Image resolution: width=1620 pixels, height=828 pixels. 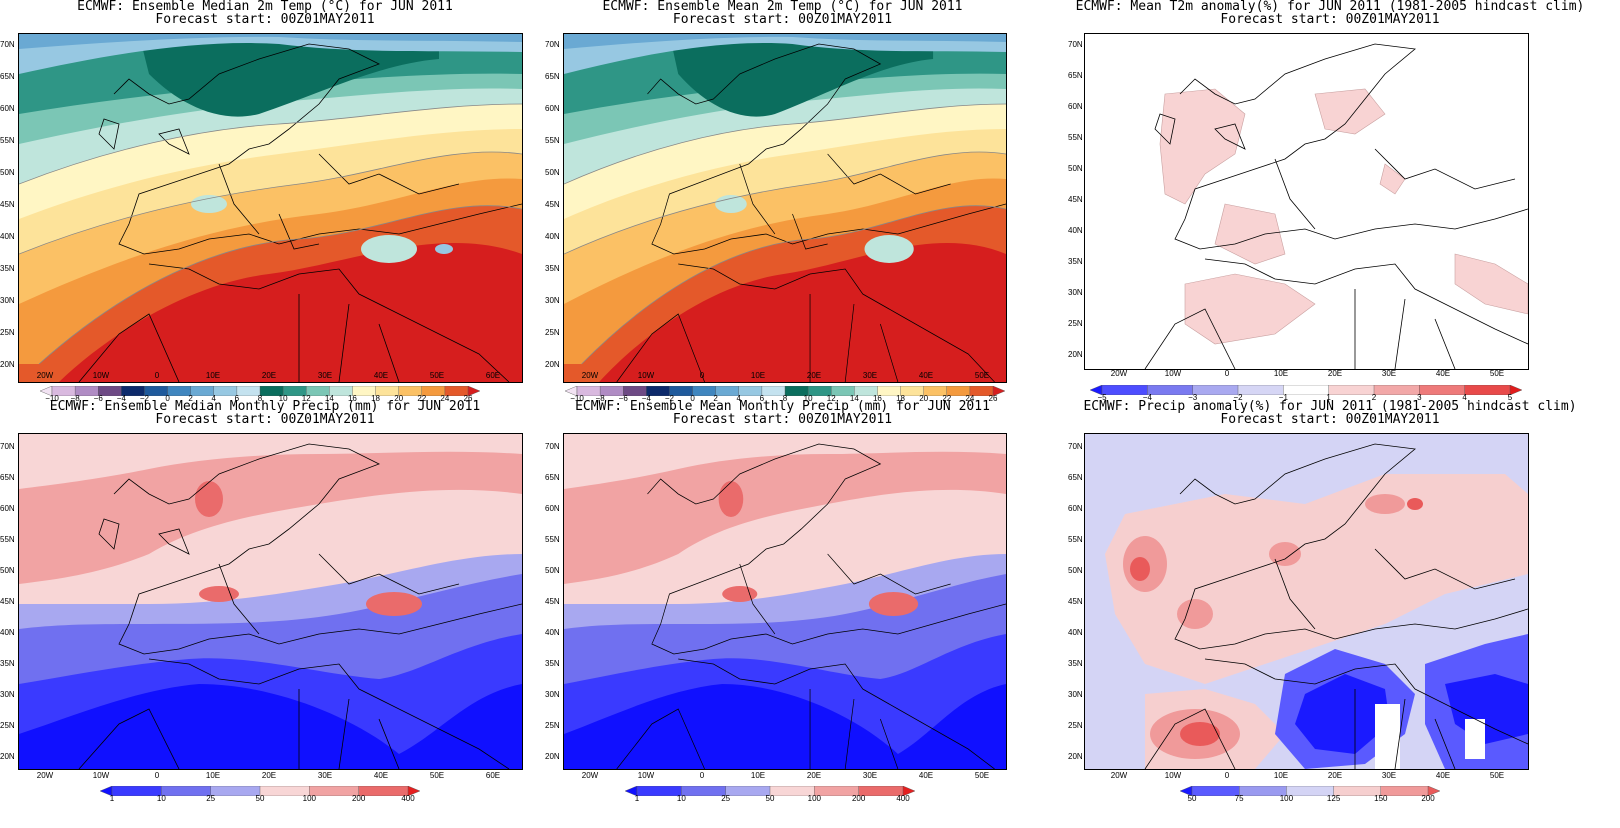 What do you see at coordinates (144, 398) in the screenshot?
I see `colorbar-label: −2` at bounding box center [144, 398].